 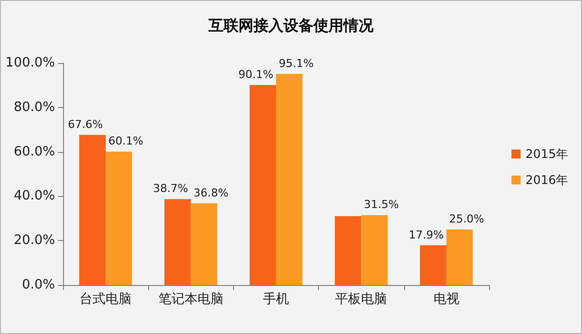 I want to click on data-label: 67.6%, so click(x=85, y=124).